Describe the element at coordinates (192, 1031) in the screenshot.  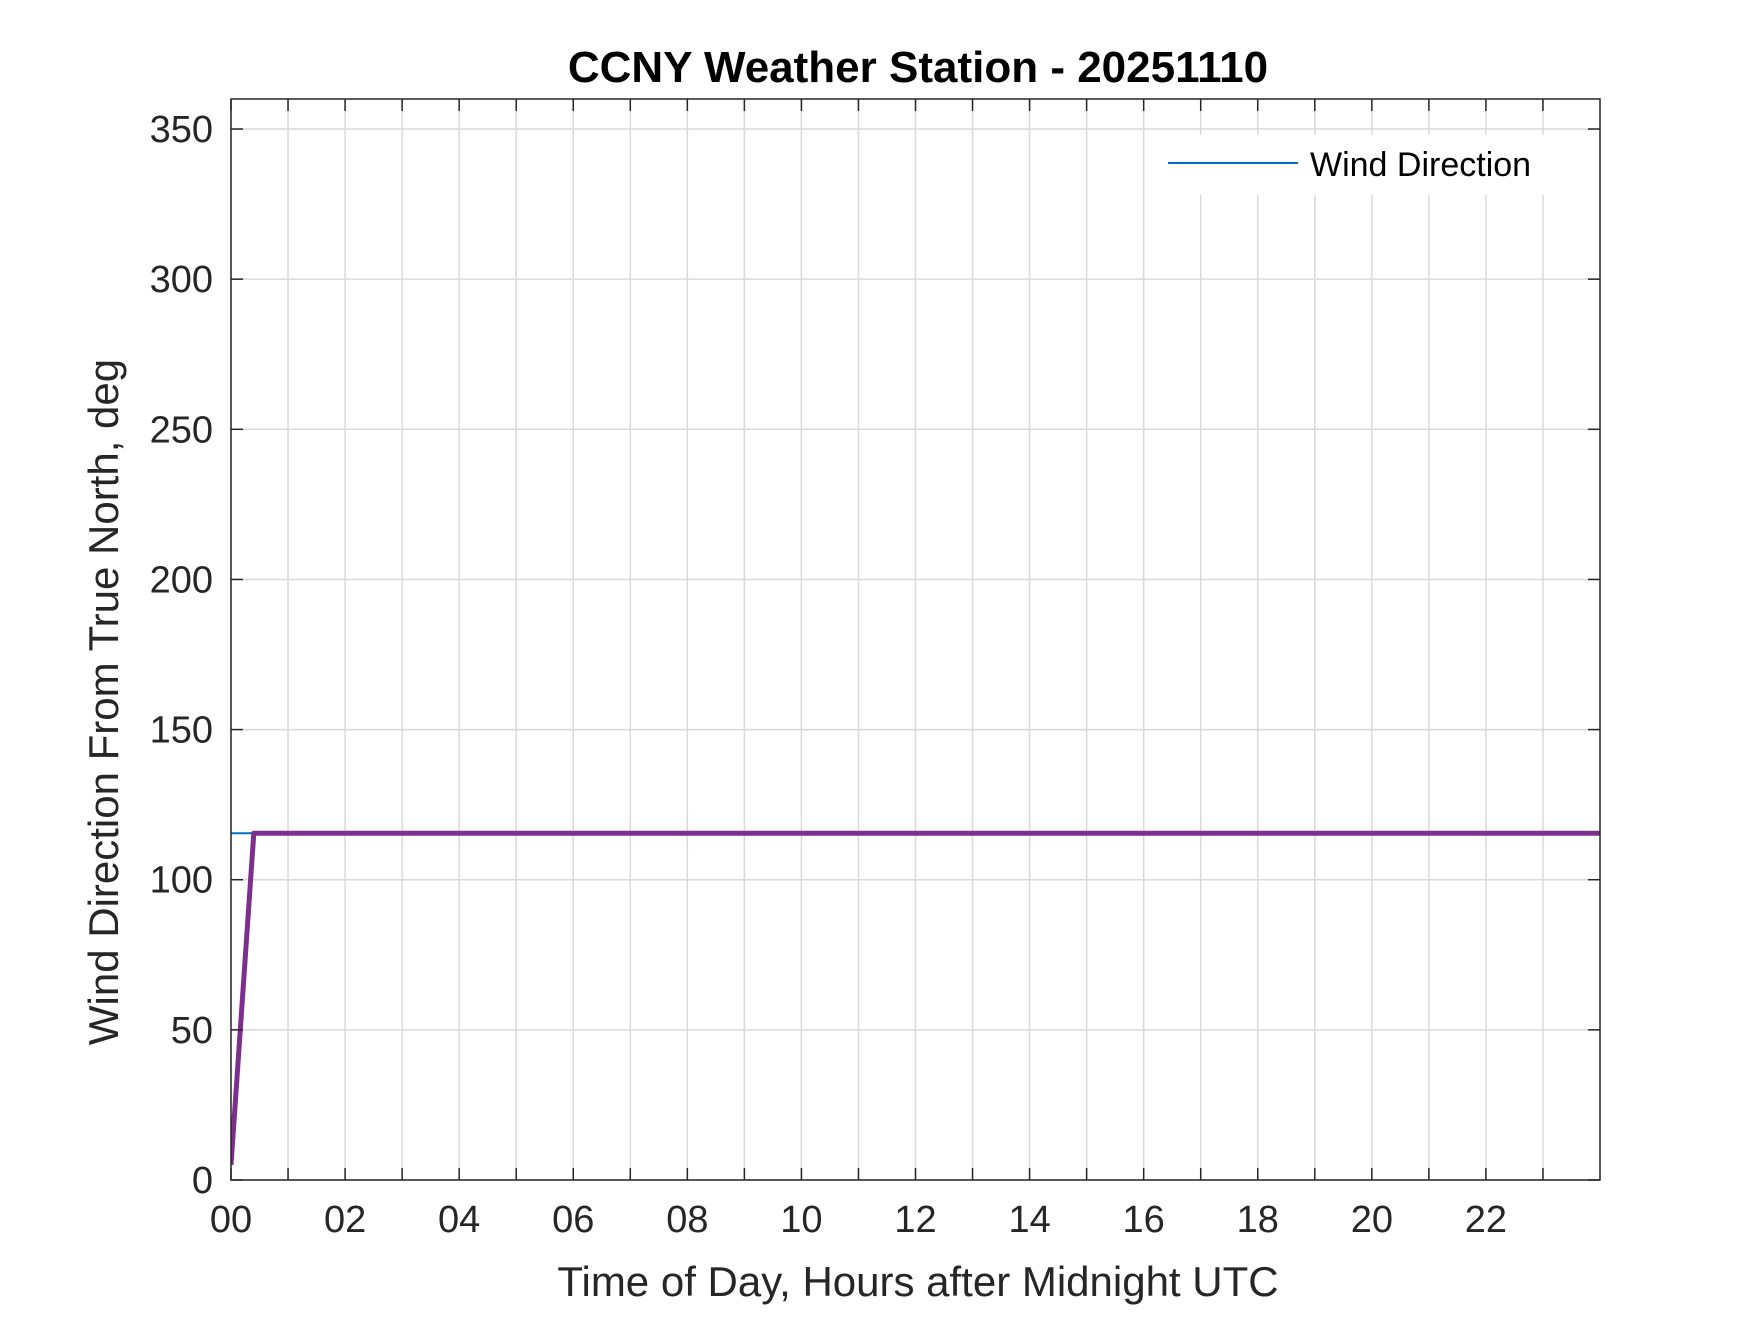
I see `y-tick-label: 50` at that location.